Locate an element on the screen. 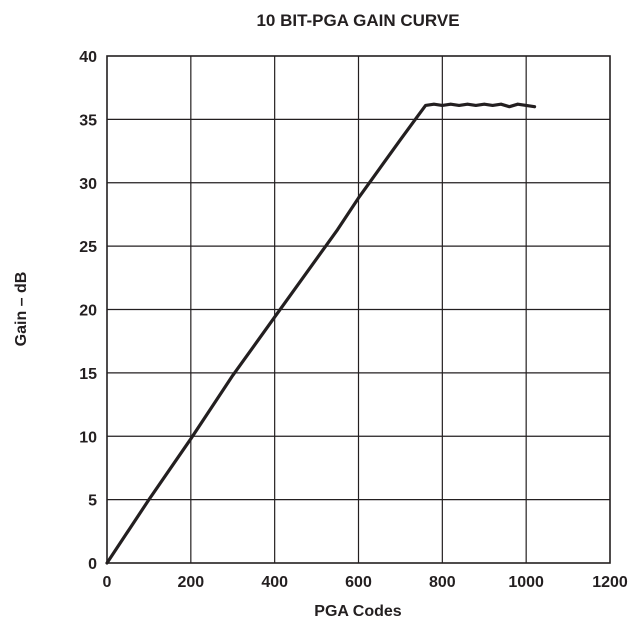 This screenshot has width=641, height=621. x-tick-label-2: 400 is located at coordinates (274, 582).